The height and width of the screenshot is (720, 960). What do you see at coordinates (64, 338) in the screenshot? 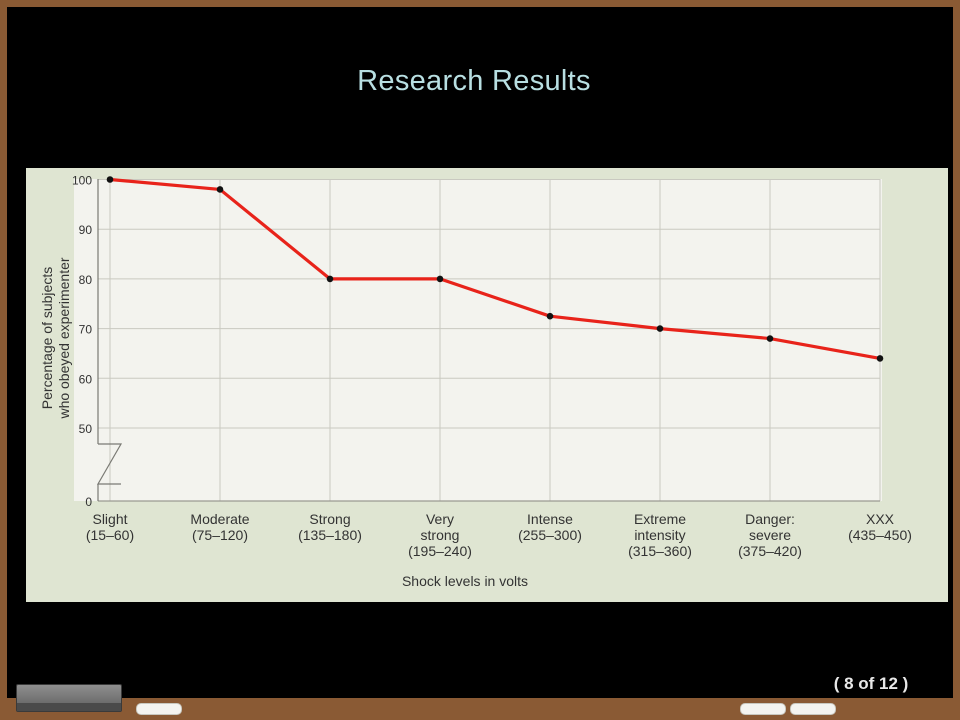
I see `y-axis-label: who obeyed experimenter` at bounding box center [64, 338].